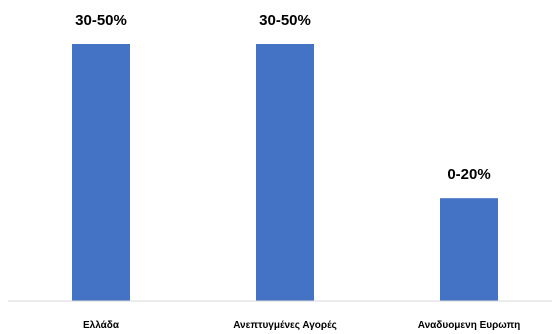 The image size is (557, 334). I want to click on data-label-2: 30-50%, so click(285, 20).